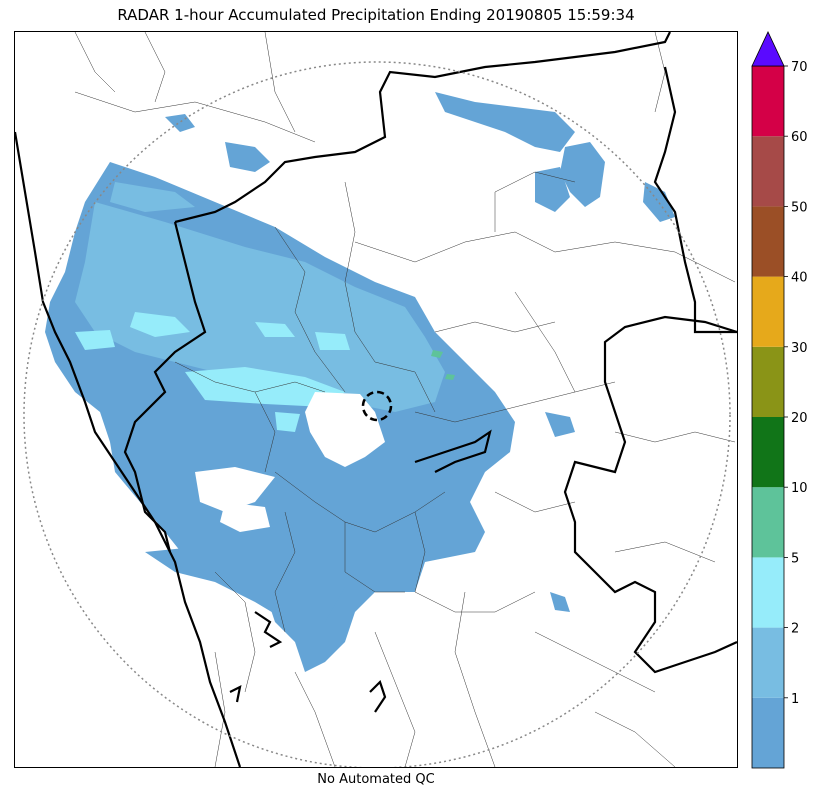  Describe the element at coordinates (560, 424) in the screenshot. I see `precip-east-cell` at that location.